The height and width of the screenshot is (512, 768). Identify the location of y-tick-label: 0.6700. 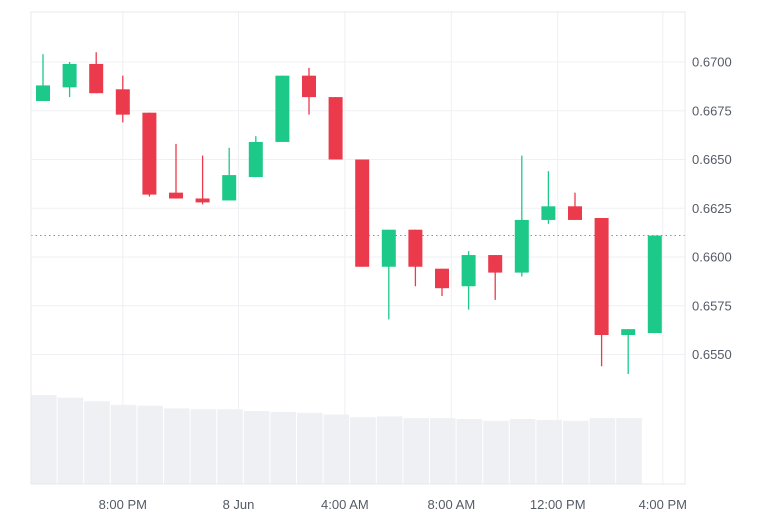
(712, 62).